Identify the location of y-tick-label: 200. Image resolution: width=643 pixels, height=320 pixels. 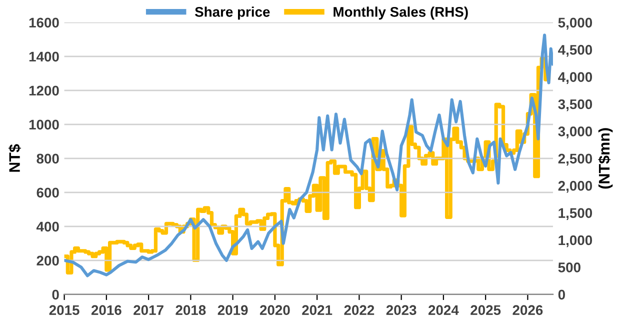
(47, 261).